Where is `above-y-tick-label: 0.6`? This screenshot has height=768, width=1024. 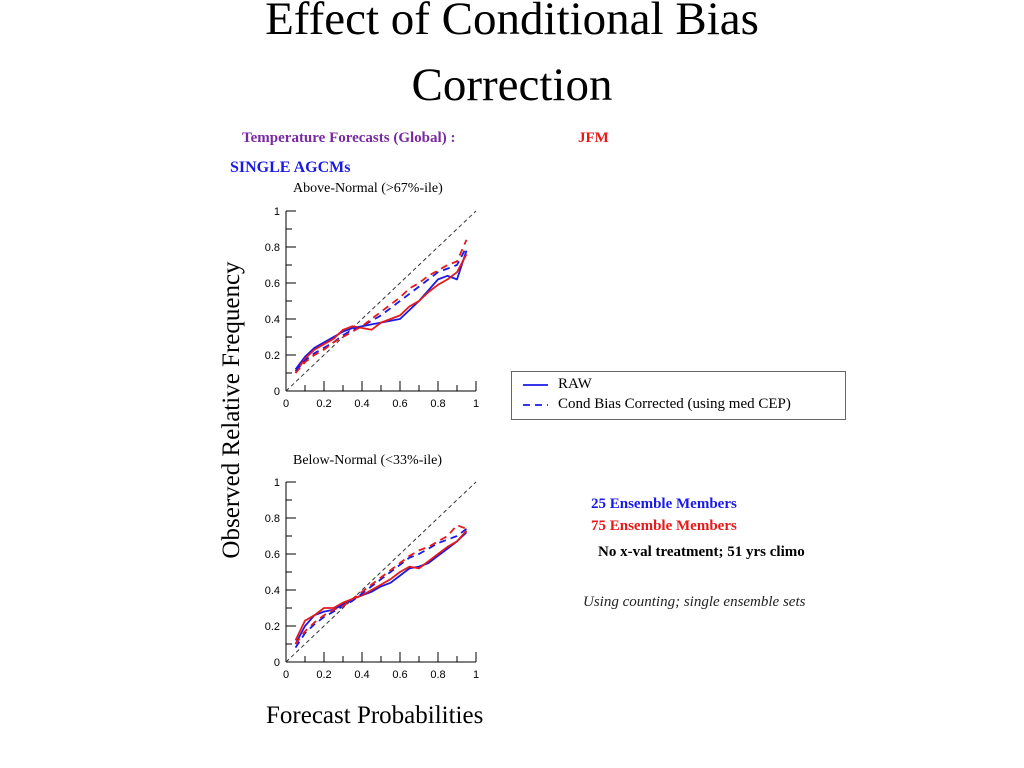
above-y-tick-label: 0.6 is located at coordinates (272, 284).